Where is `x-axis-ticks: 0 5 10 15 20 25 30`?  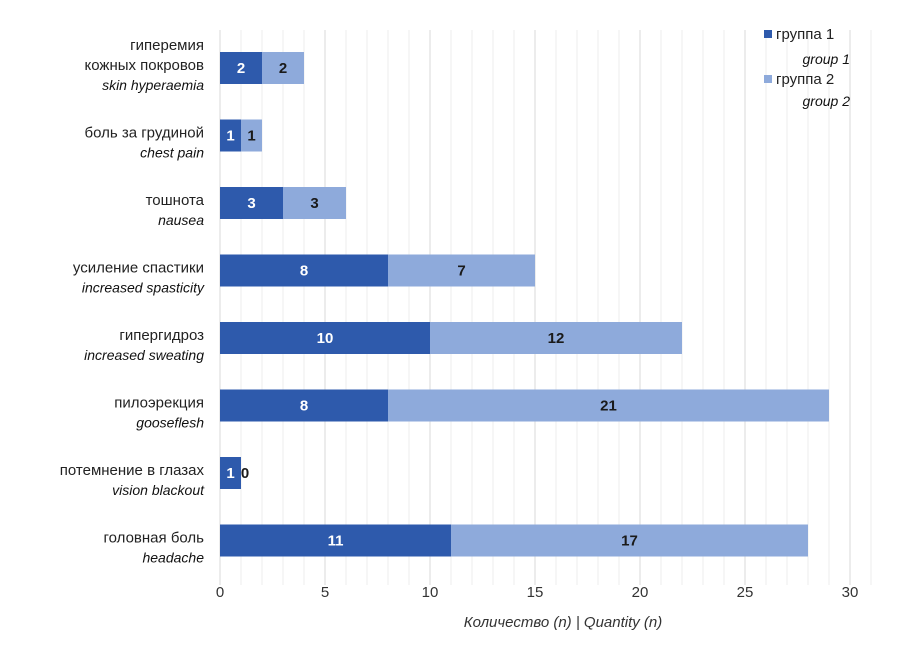
x-axis-ticks: 0 5 10 15 20 25 30 is located at coordinates (537, 592).